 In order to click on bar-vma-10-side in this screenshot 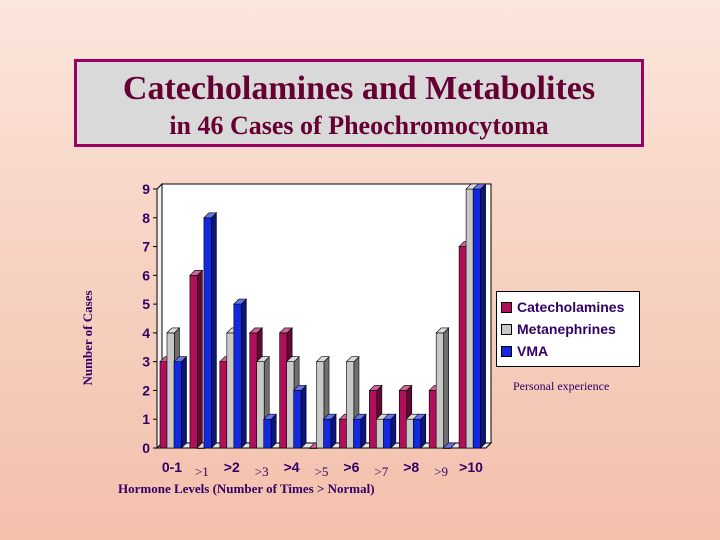, I will do `click(483, 316)`.